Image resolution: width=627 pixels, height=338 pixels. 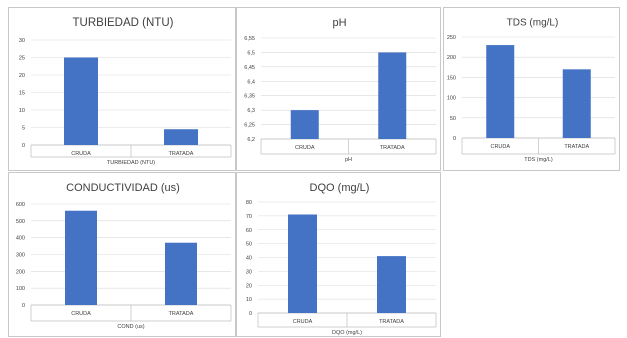 What do you see at coordinates (251, 82) in the screenshot?
I see `ph-y-tick-label: 6,4` at bounding box center [251, 82].